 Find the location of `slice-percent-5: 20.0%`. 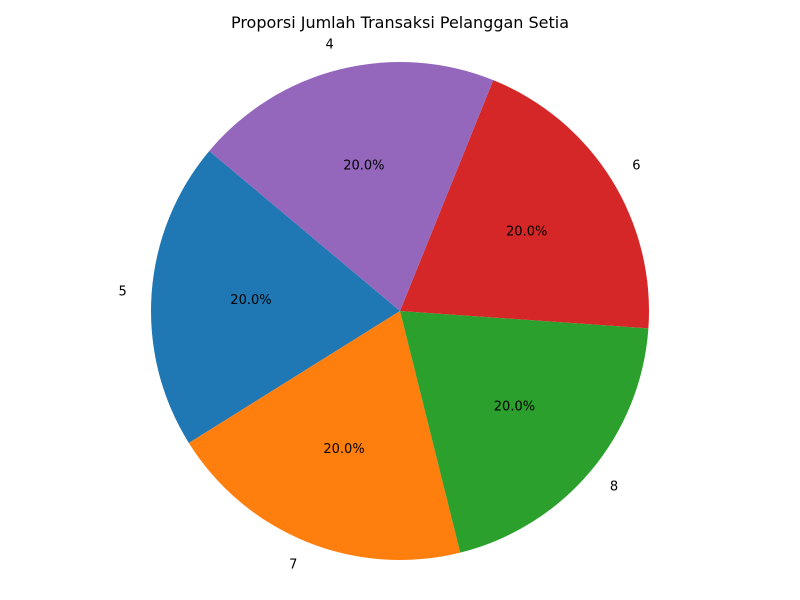

slice-percent-5: 20.0% is located at coordinates (250, 300).